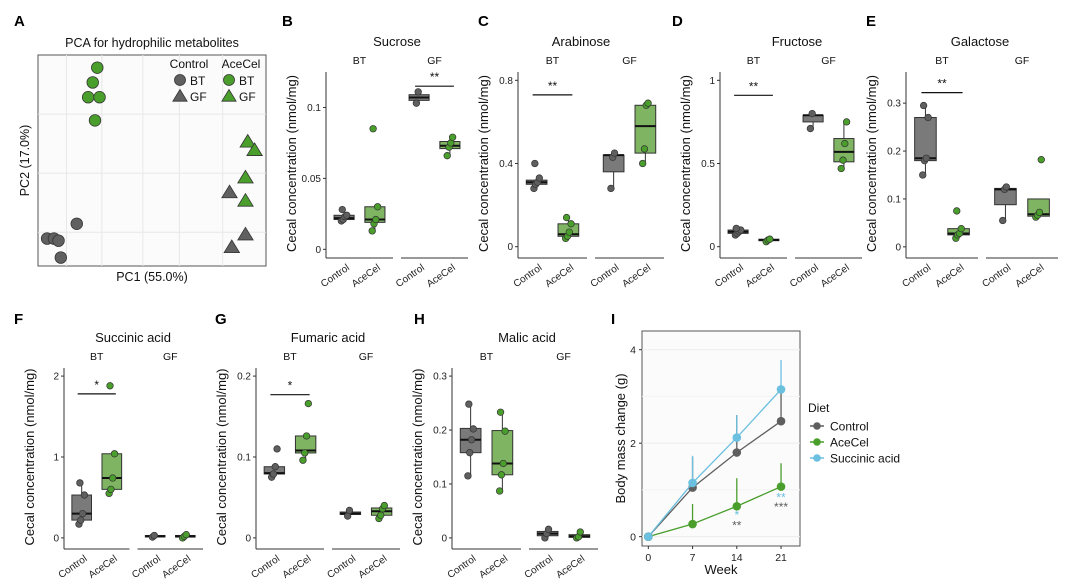 The image size is (1070, 586). Describe the element at coordinates (229, 80) in the screenshot. I see `legend-key-circle` at that location.